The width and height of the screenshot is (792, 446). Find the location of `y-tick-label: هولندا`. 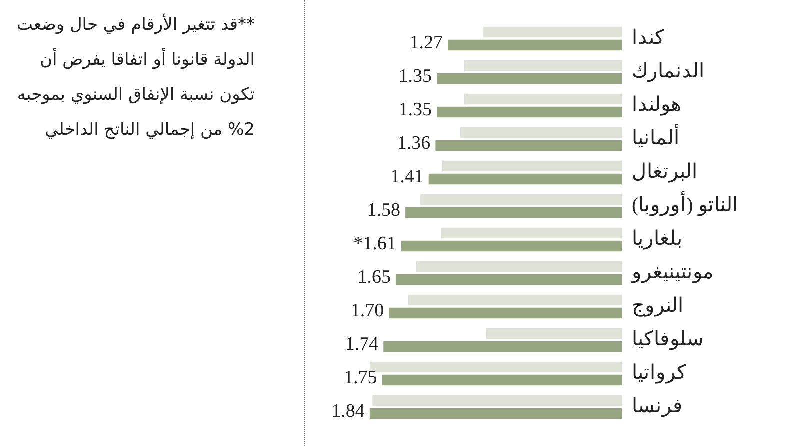

y-tick-label: هولندا is located at coordinates (657, 105).